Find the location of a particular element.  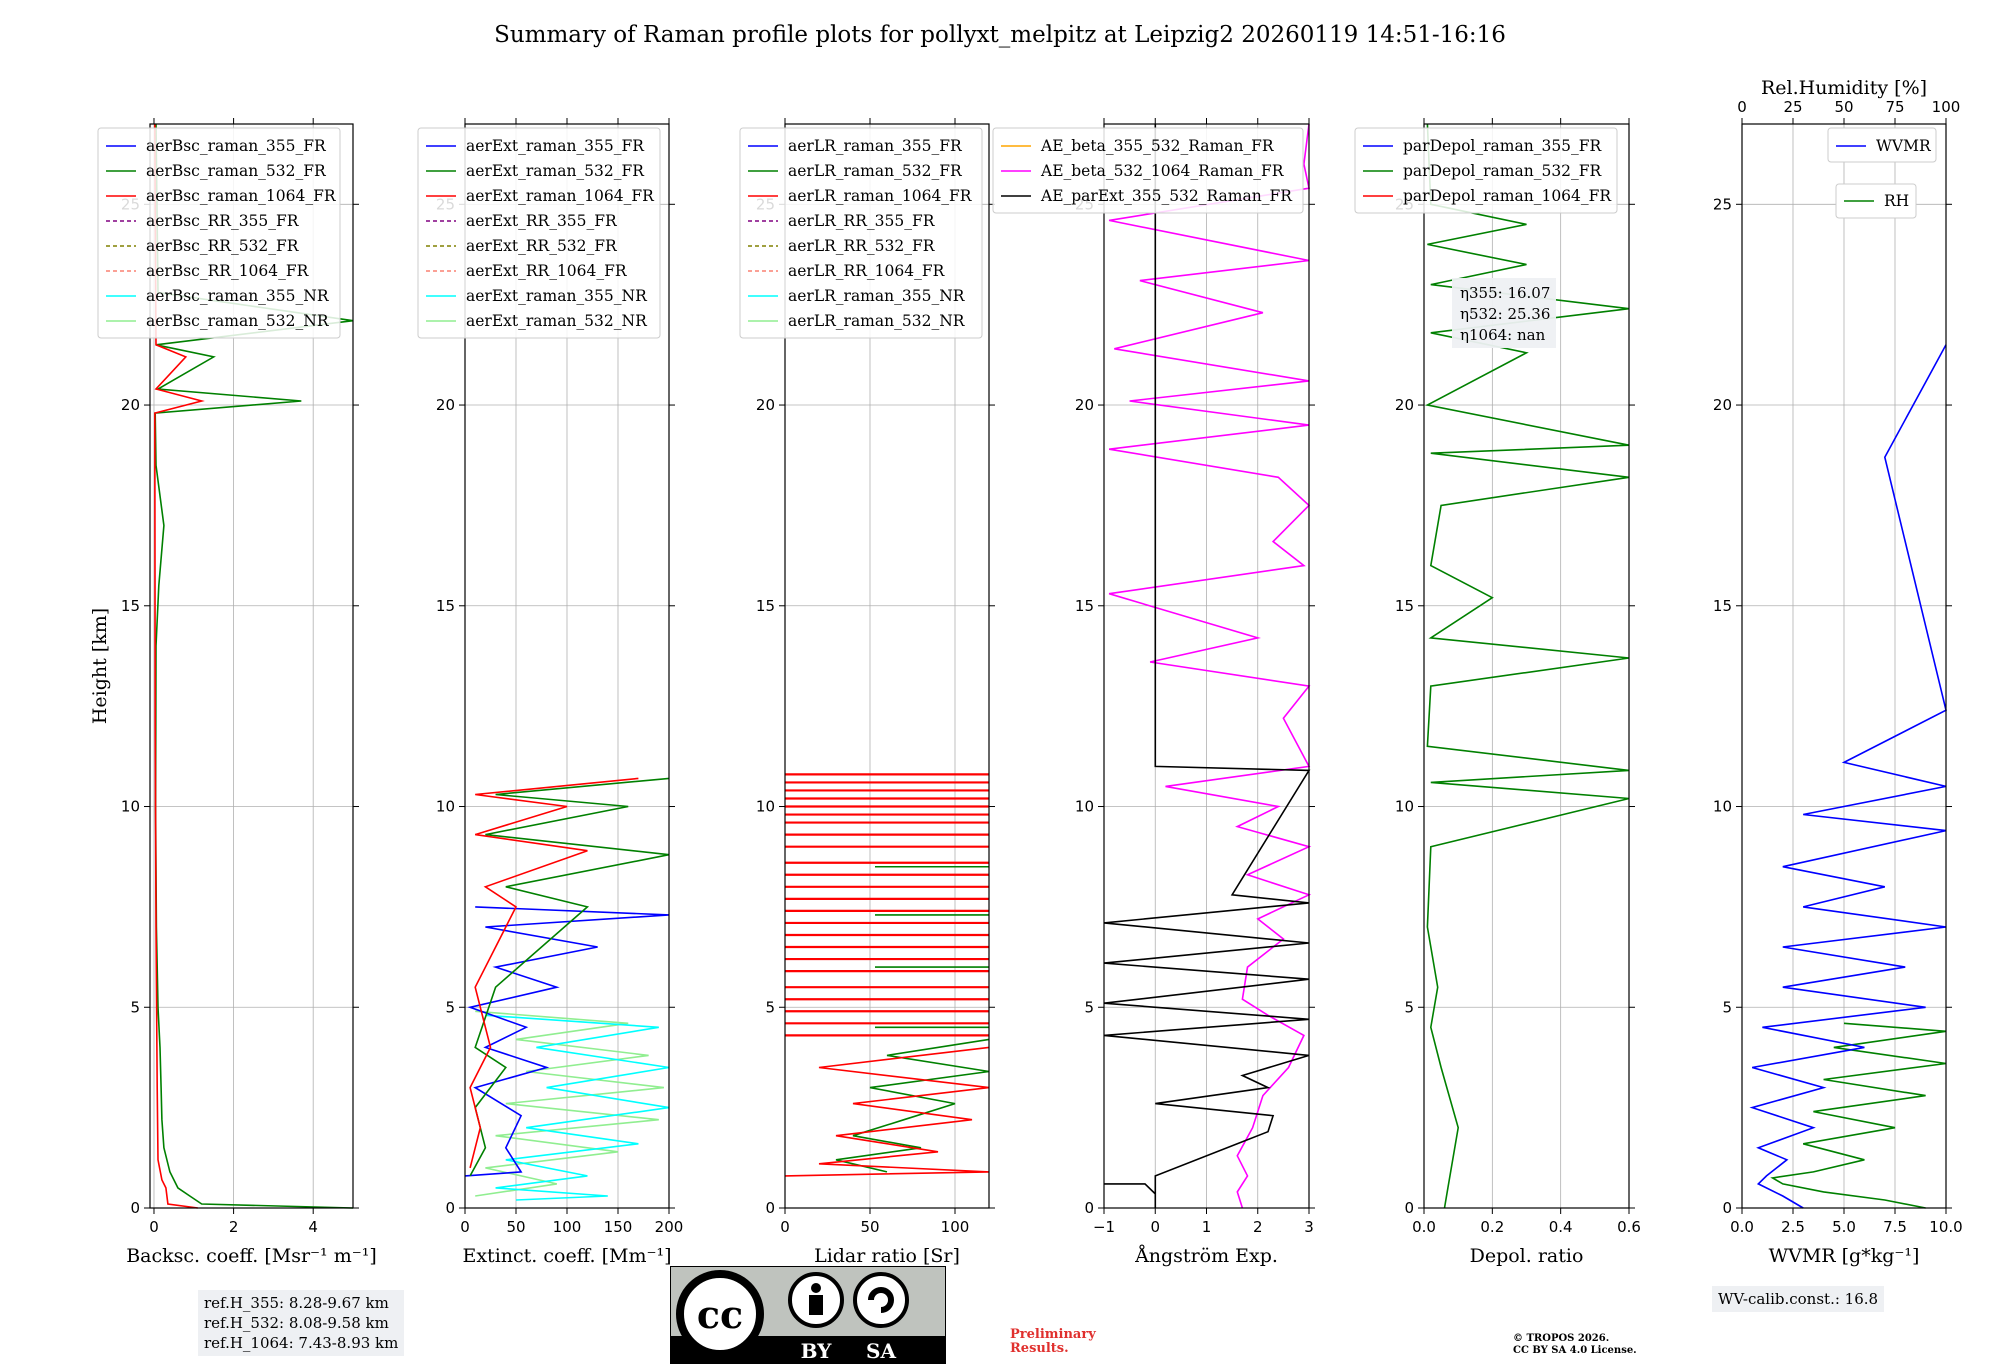

series-WVMR is located at coordinates (1848, 776).